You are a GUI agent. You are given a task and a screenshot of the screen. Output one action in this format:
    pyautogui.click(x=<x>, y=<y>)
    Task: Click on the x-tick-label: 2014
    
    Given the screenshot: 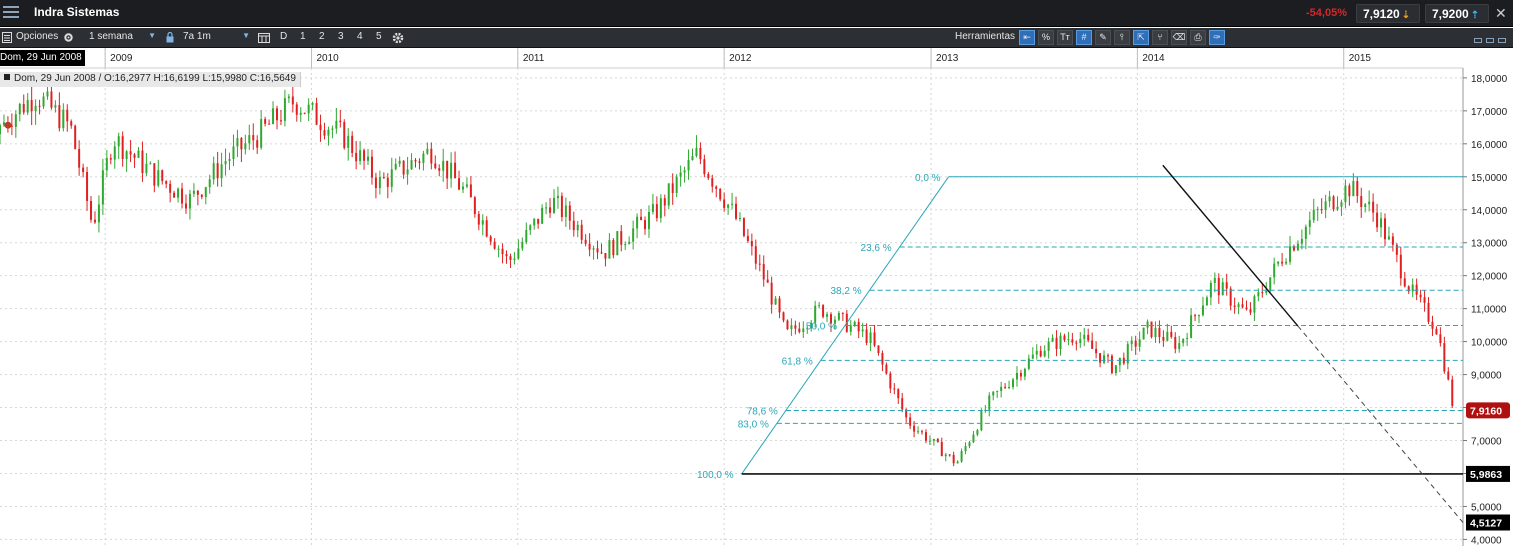 What is the action you would take?
    pyautogui.click(x=1153, y=58)
    